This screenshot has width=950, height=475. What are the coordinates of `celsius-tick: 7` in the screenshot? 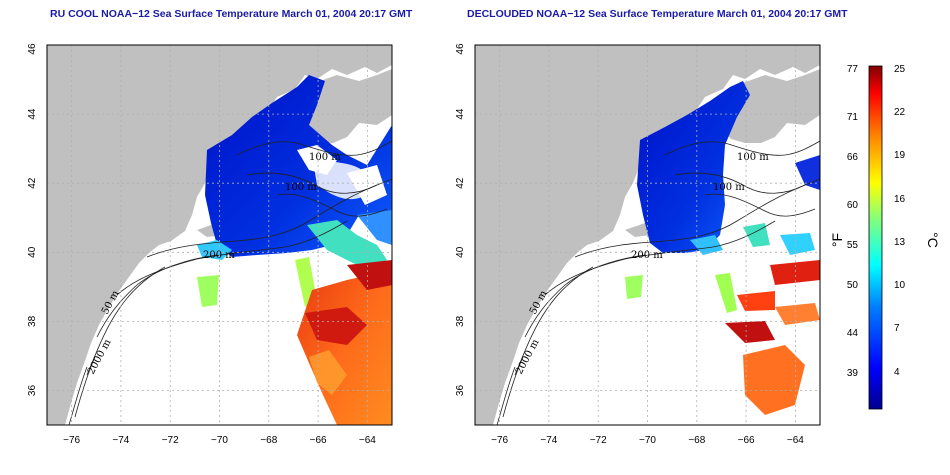 It's located at (897, 328).